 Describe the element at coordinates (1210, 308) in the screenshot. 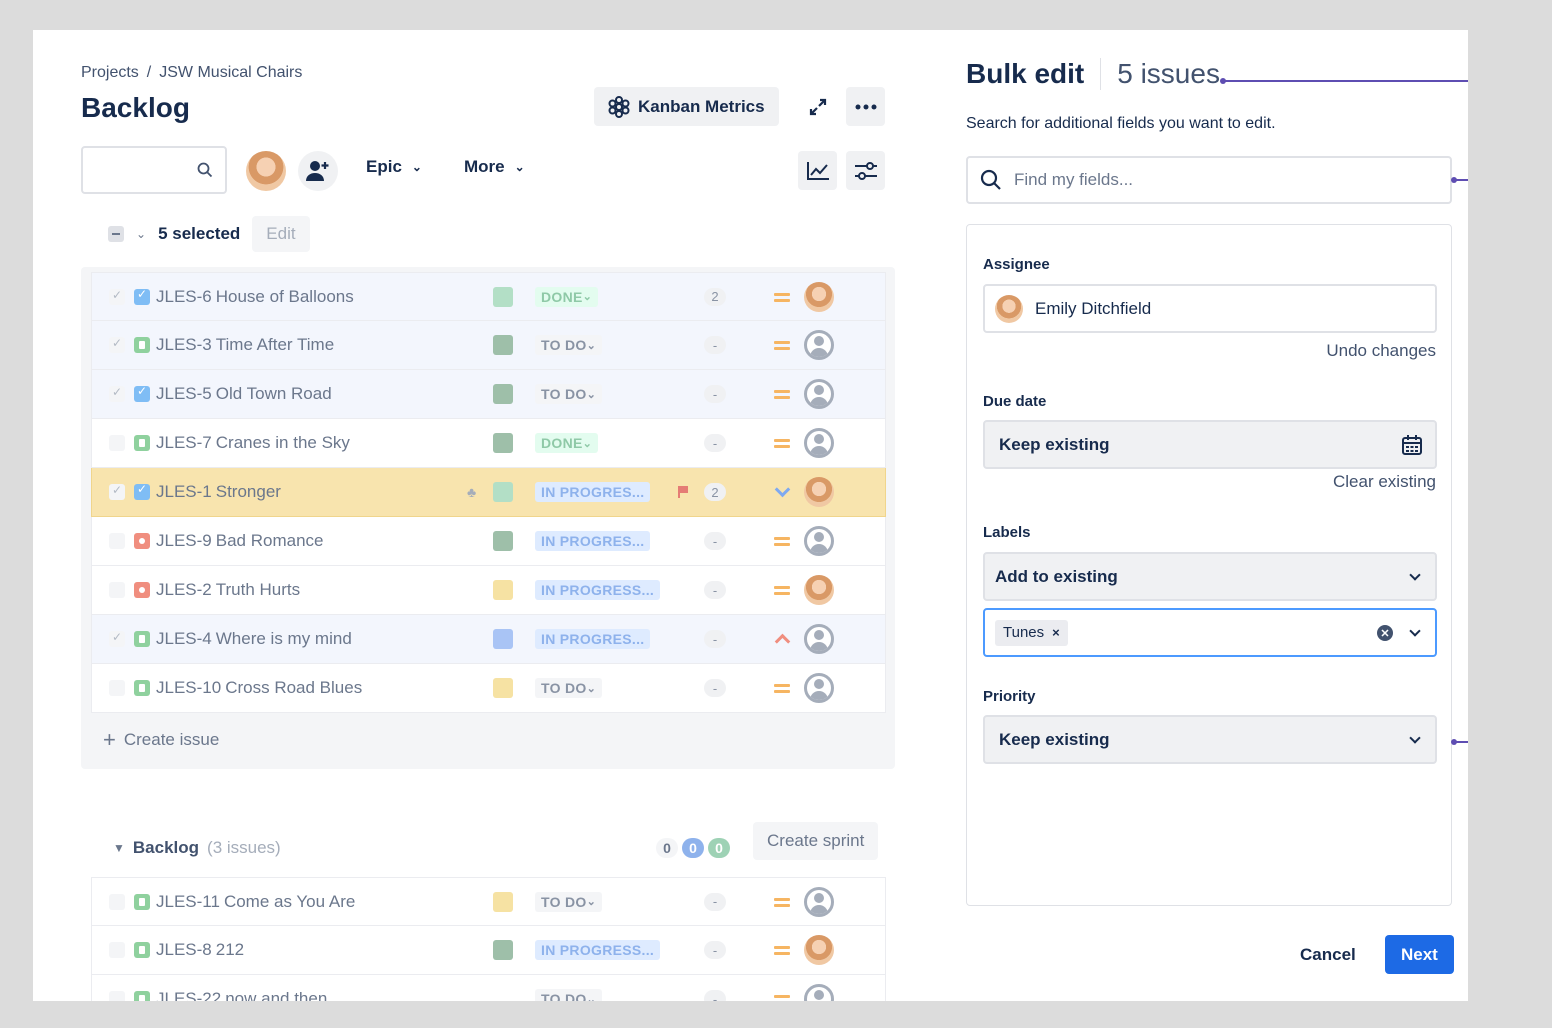

I see `assignee-field: Emily Ditchfield` at that location.